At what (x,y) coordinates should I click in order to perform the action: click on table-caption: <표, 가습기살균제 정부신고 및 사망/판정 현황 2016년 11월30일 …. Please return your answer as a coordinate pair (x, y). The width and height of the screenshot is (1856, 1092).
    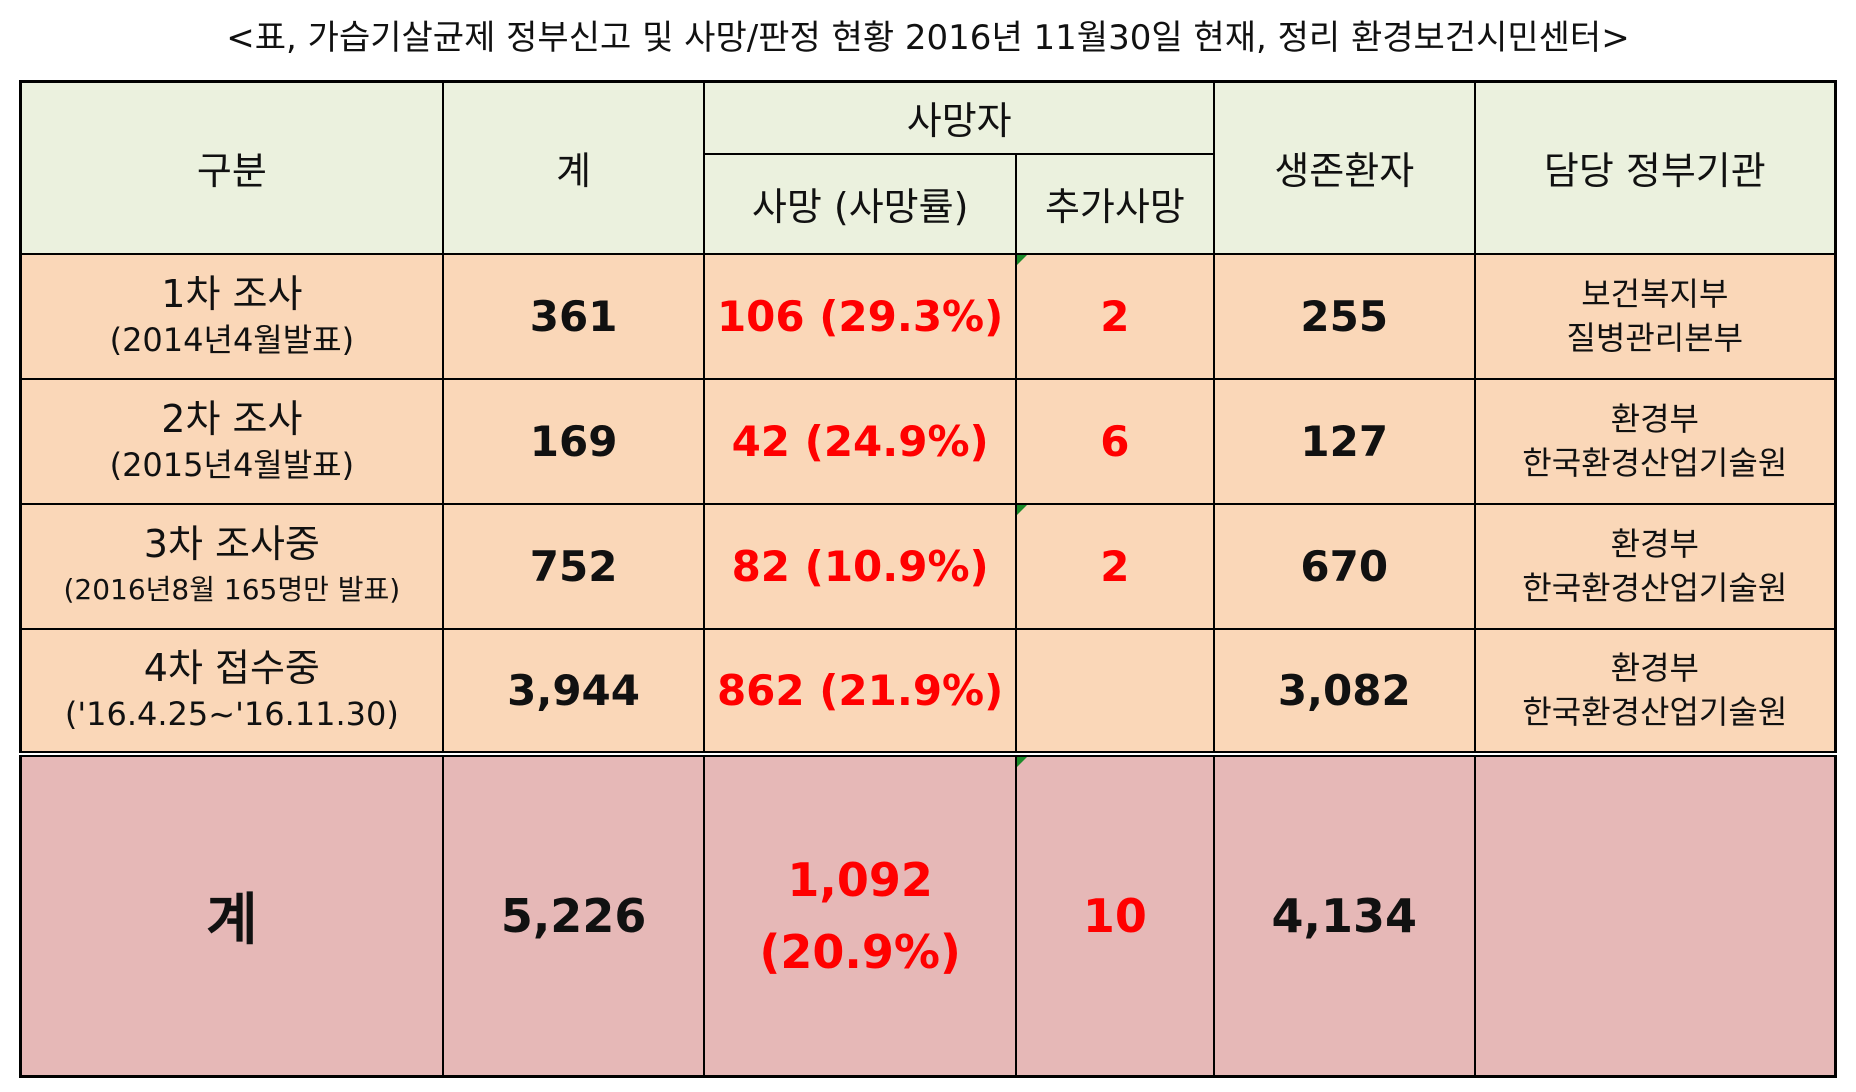
    Looking at the image, I should click on (928, 38).